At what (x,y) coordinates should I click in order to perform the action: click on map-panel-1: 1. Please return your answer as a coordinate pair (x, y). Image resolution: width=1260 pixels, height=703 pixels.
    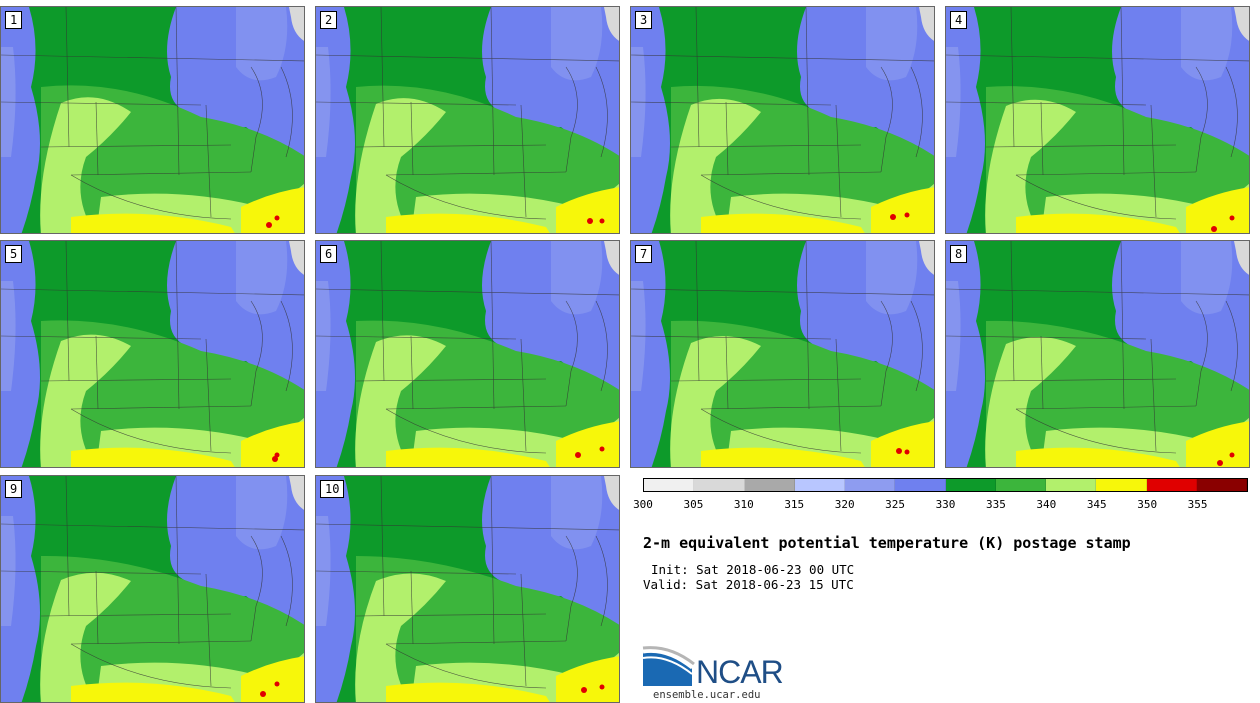
    Looking at the image, I should click on (152, 120).